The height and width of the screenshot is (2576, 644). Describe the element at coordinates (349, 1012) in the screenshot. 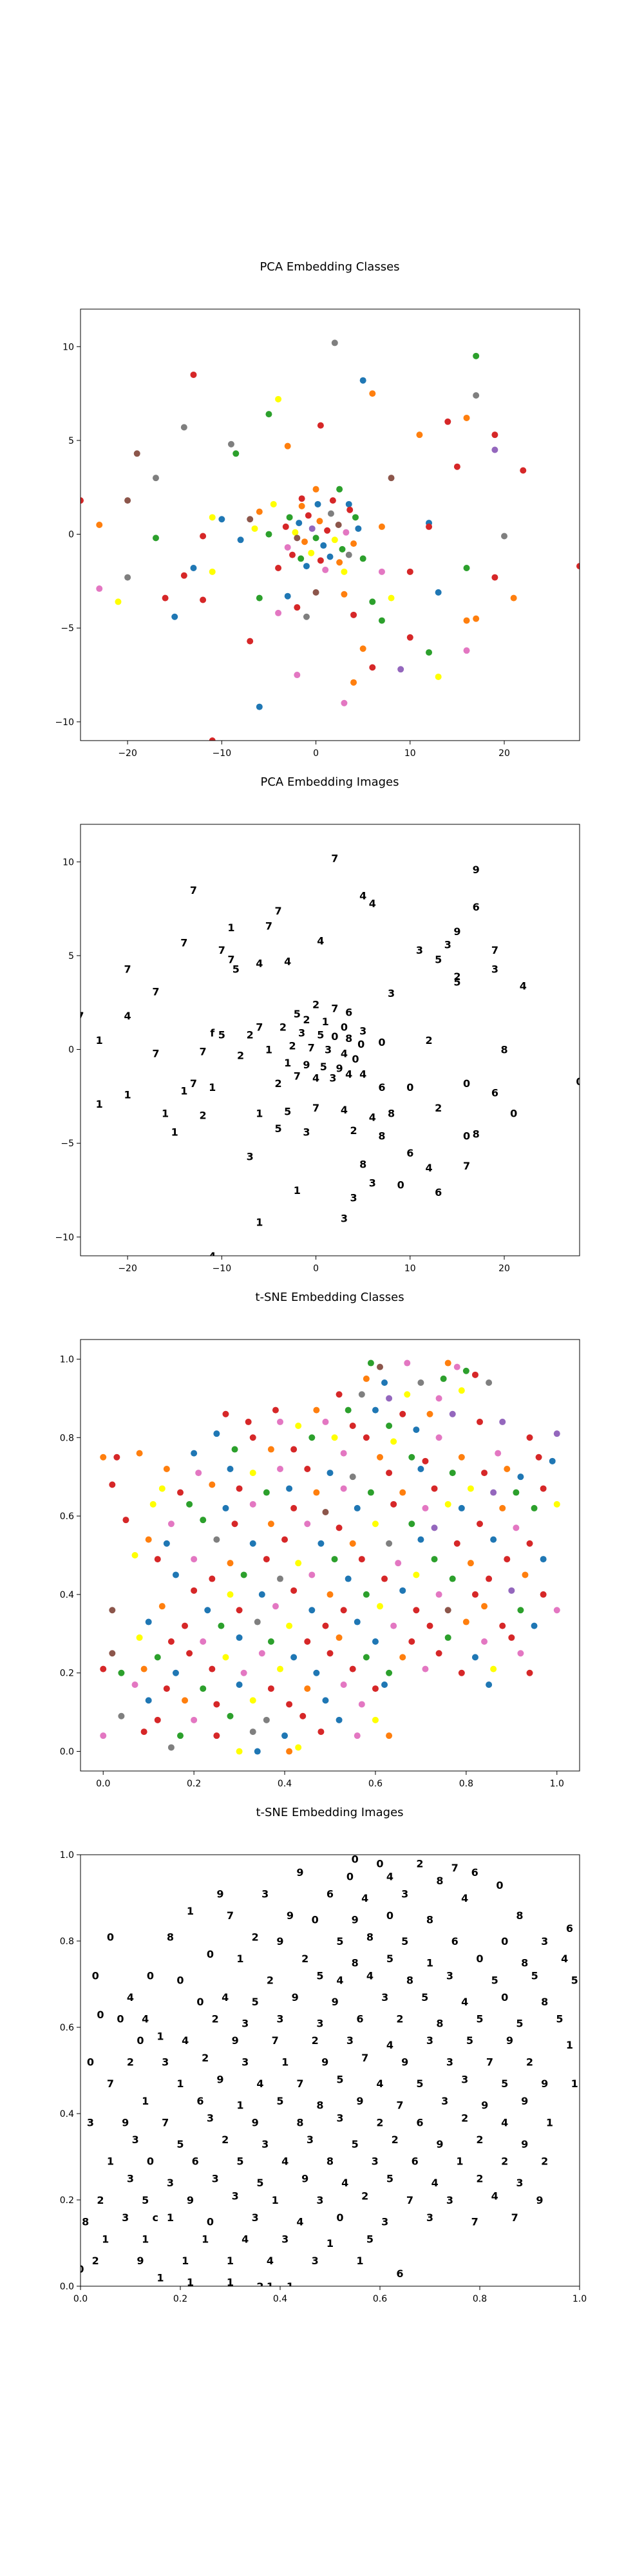

I see `digit-glyph: 6` at that location.